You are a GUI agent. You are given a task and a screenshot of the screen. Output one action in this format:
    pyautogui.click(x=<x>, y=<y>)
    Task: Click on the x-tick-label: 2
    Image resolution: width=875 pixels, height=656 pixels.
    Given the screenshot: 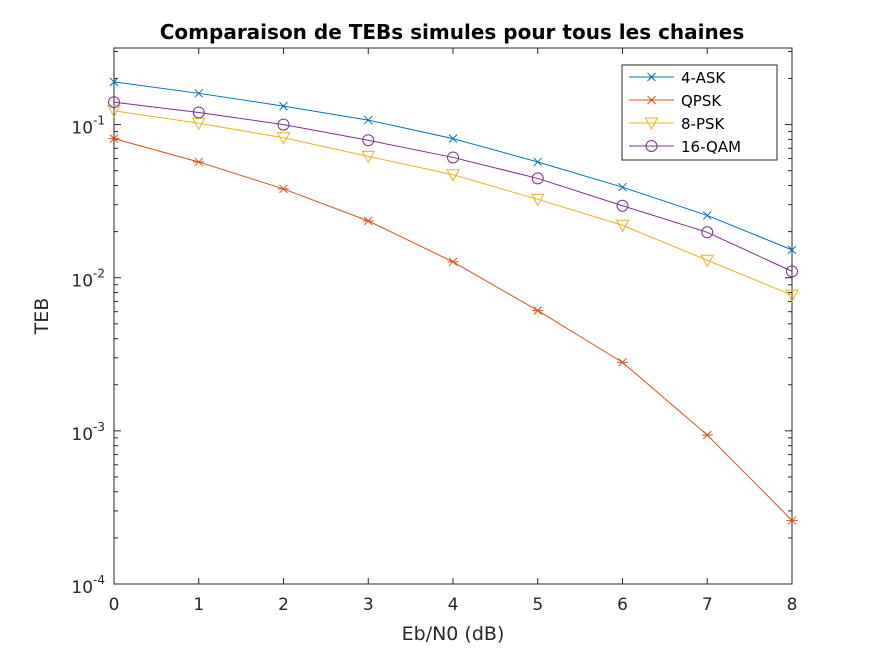 What is the action you would take?
    pyautogui.click(x=283, y=605)
    